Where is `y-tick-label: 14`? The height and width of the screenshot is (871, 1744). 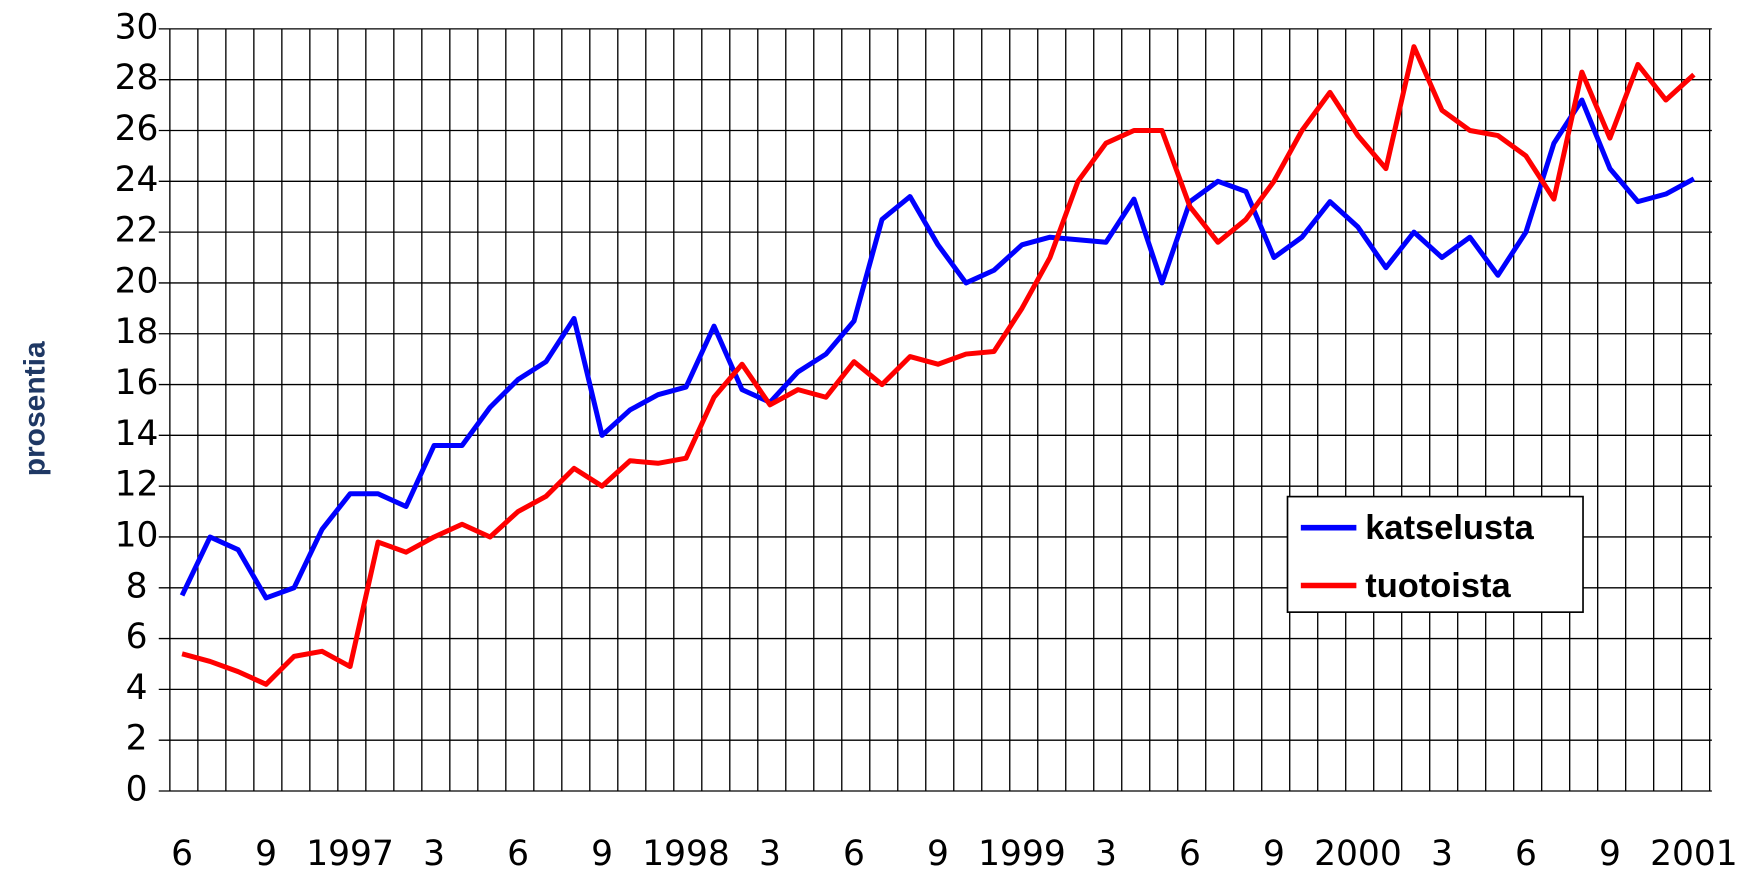 y-tick-label: 14 is located at coordinates (137, 434).